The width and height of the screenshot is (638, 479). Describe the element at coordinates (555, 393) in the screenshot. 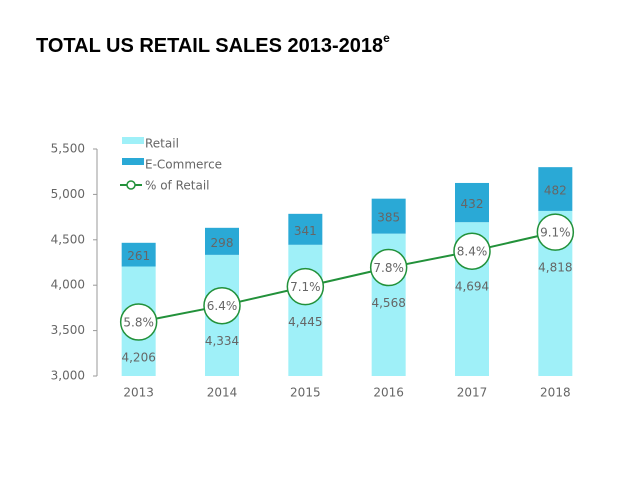

I see `x-tick-label: 2018` at that location.